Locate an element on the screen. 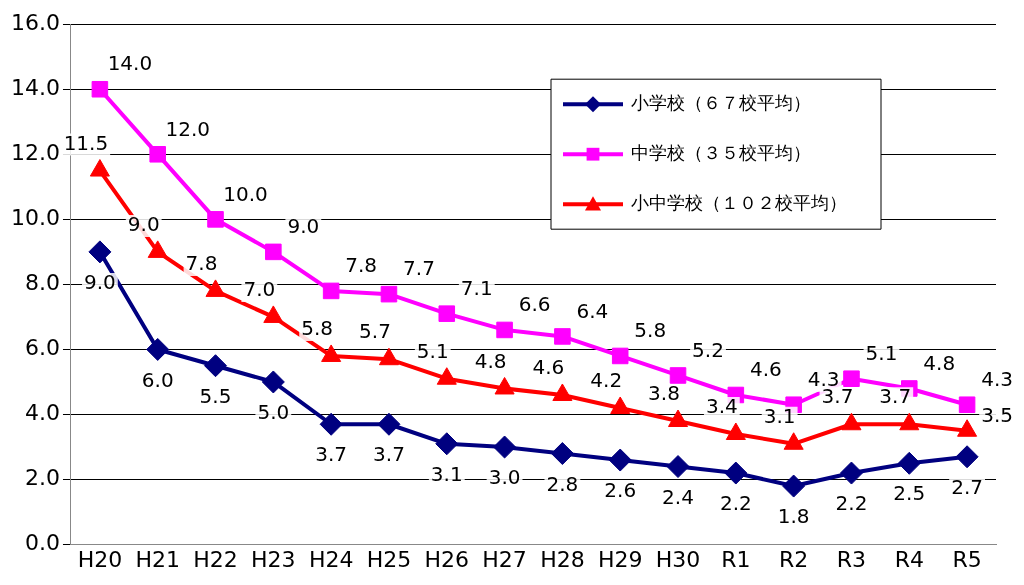 This screenshot has width=1024, height=585. data-label: 2.5 is located at coordinates (909, 493).